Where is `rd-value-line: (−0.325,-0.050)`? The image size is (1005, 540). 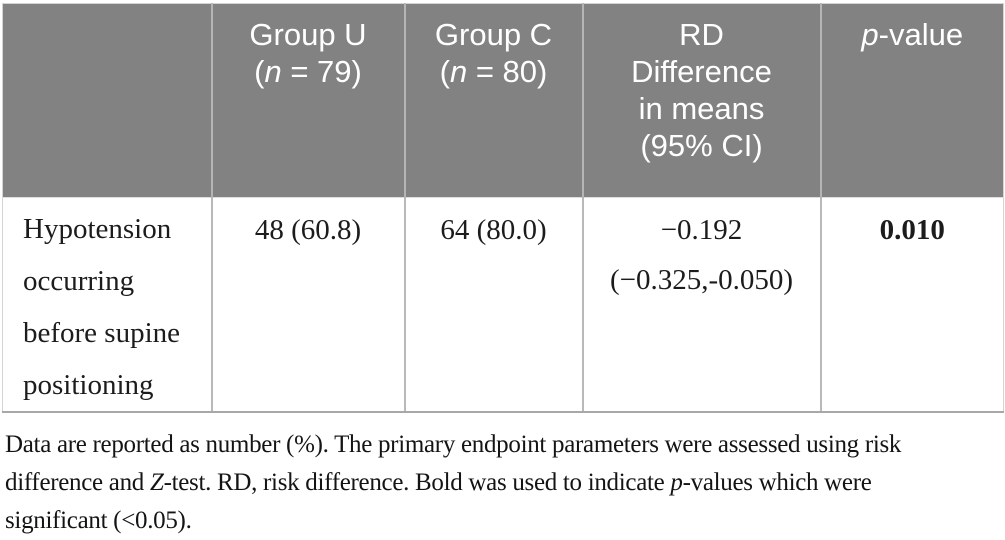 rd-value-line: (−0.325,-0.050) is located at coordinates (701, 280).